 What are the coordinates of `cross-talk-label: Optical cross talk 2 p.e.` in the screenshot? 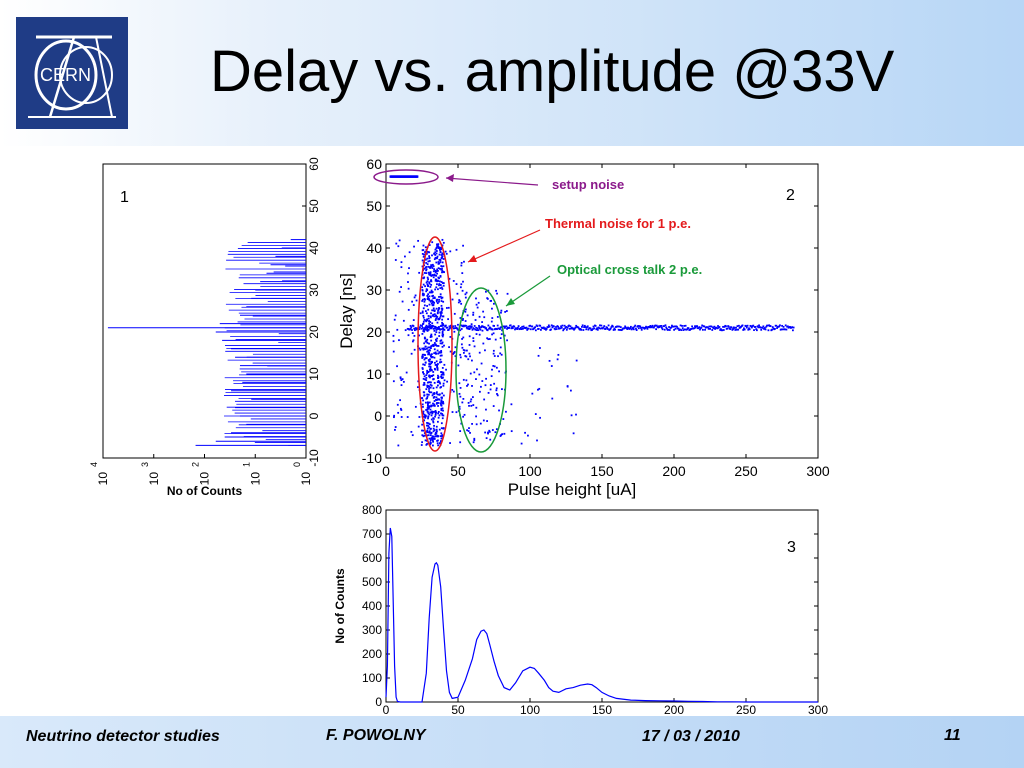 It's located at (629, 269).